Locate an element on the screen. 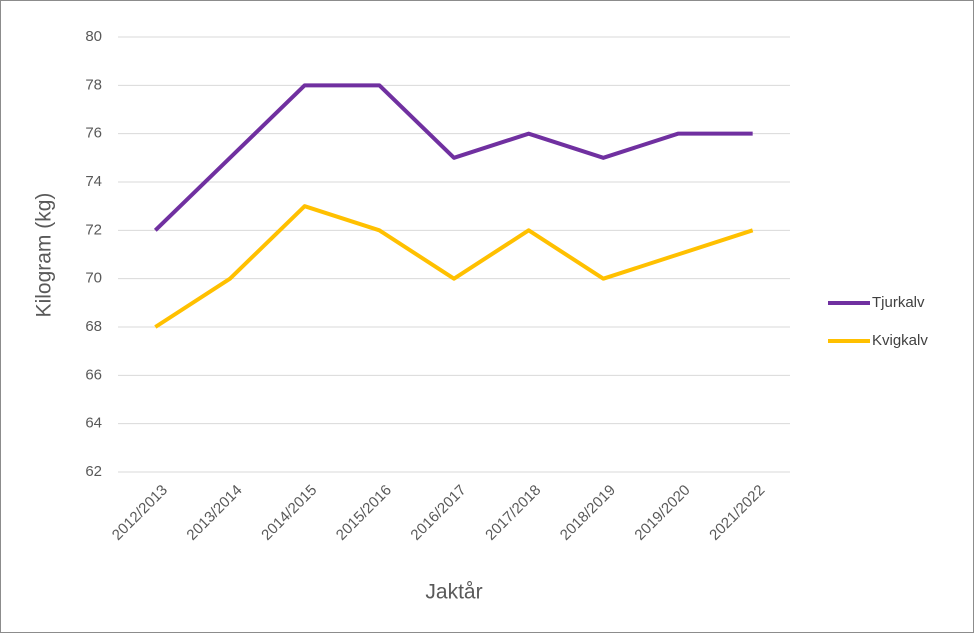 The height and width of the screenshot is (633, 974). y-axis-title: Kilogram (kg) is located at coordinates (44, 255).